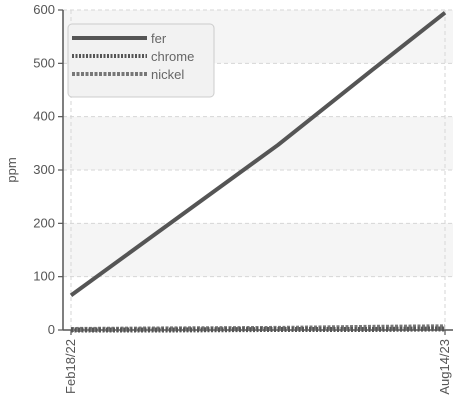  Describe the element at coordinates (444, 367) in the screenshot. I see `x-tick-label: Aug14/23` at that location.